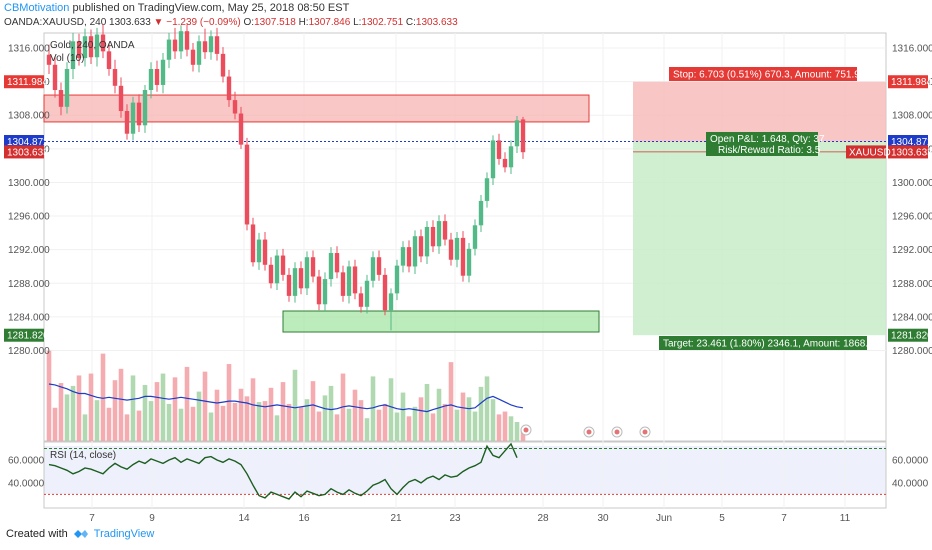  Describe the element at coordinates (37, 8) in the screenshot. I see `author-link: CBMotivation` at that location.